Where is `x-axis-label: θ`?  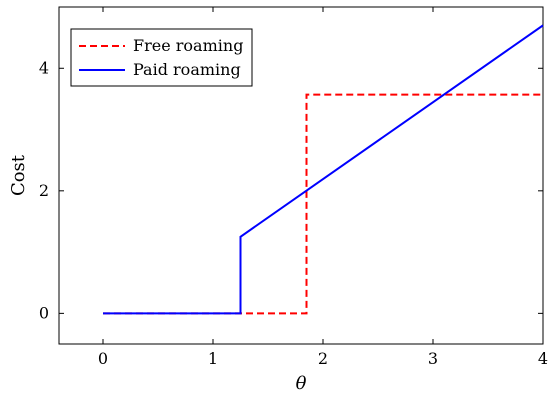 x-axis-label: θ is located at coordinates (301, 383).